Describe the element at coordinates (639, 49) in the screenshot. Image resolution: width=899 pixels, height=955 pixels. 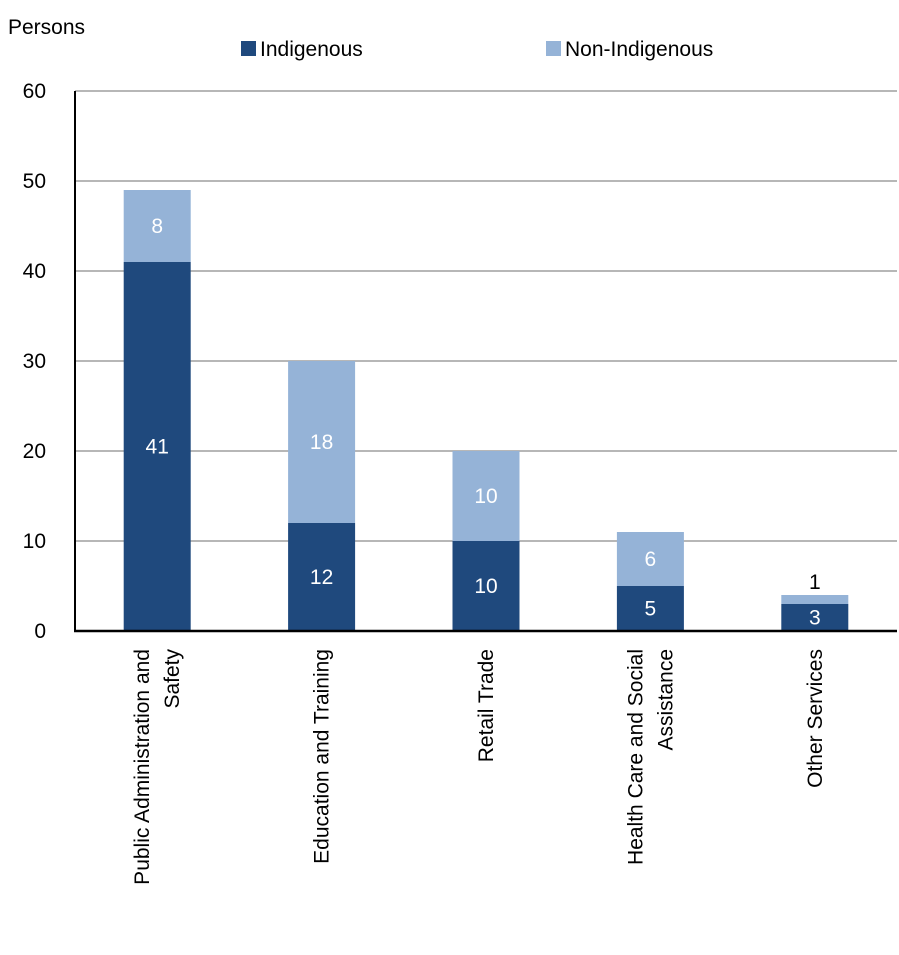
I see `legend-label: Non-Indigenous` at that location.